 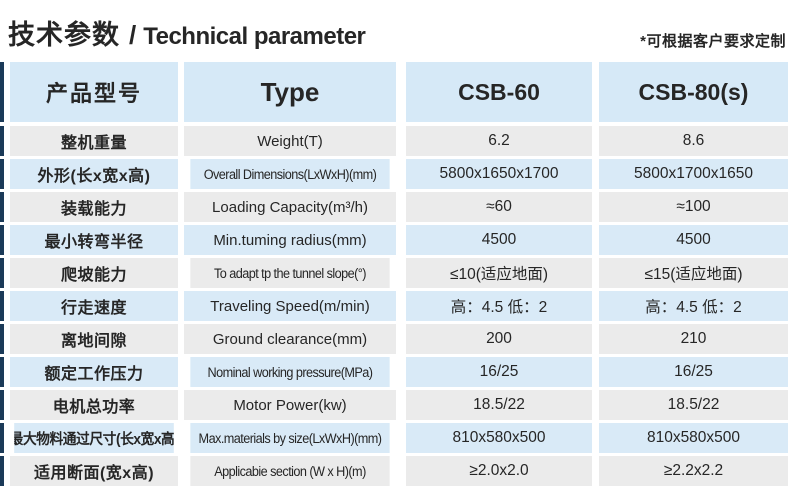 What do you see at coordinates (94, 240) in the screenshot?
I see `row-label-zh: 最小转弯半径` at bounding box center [94, 240].